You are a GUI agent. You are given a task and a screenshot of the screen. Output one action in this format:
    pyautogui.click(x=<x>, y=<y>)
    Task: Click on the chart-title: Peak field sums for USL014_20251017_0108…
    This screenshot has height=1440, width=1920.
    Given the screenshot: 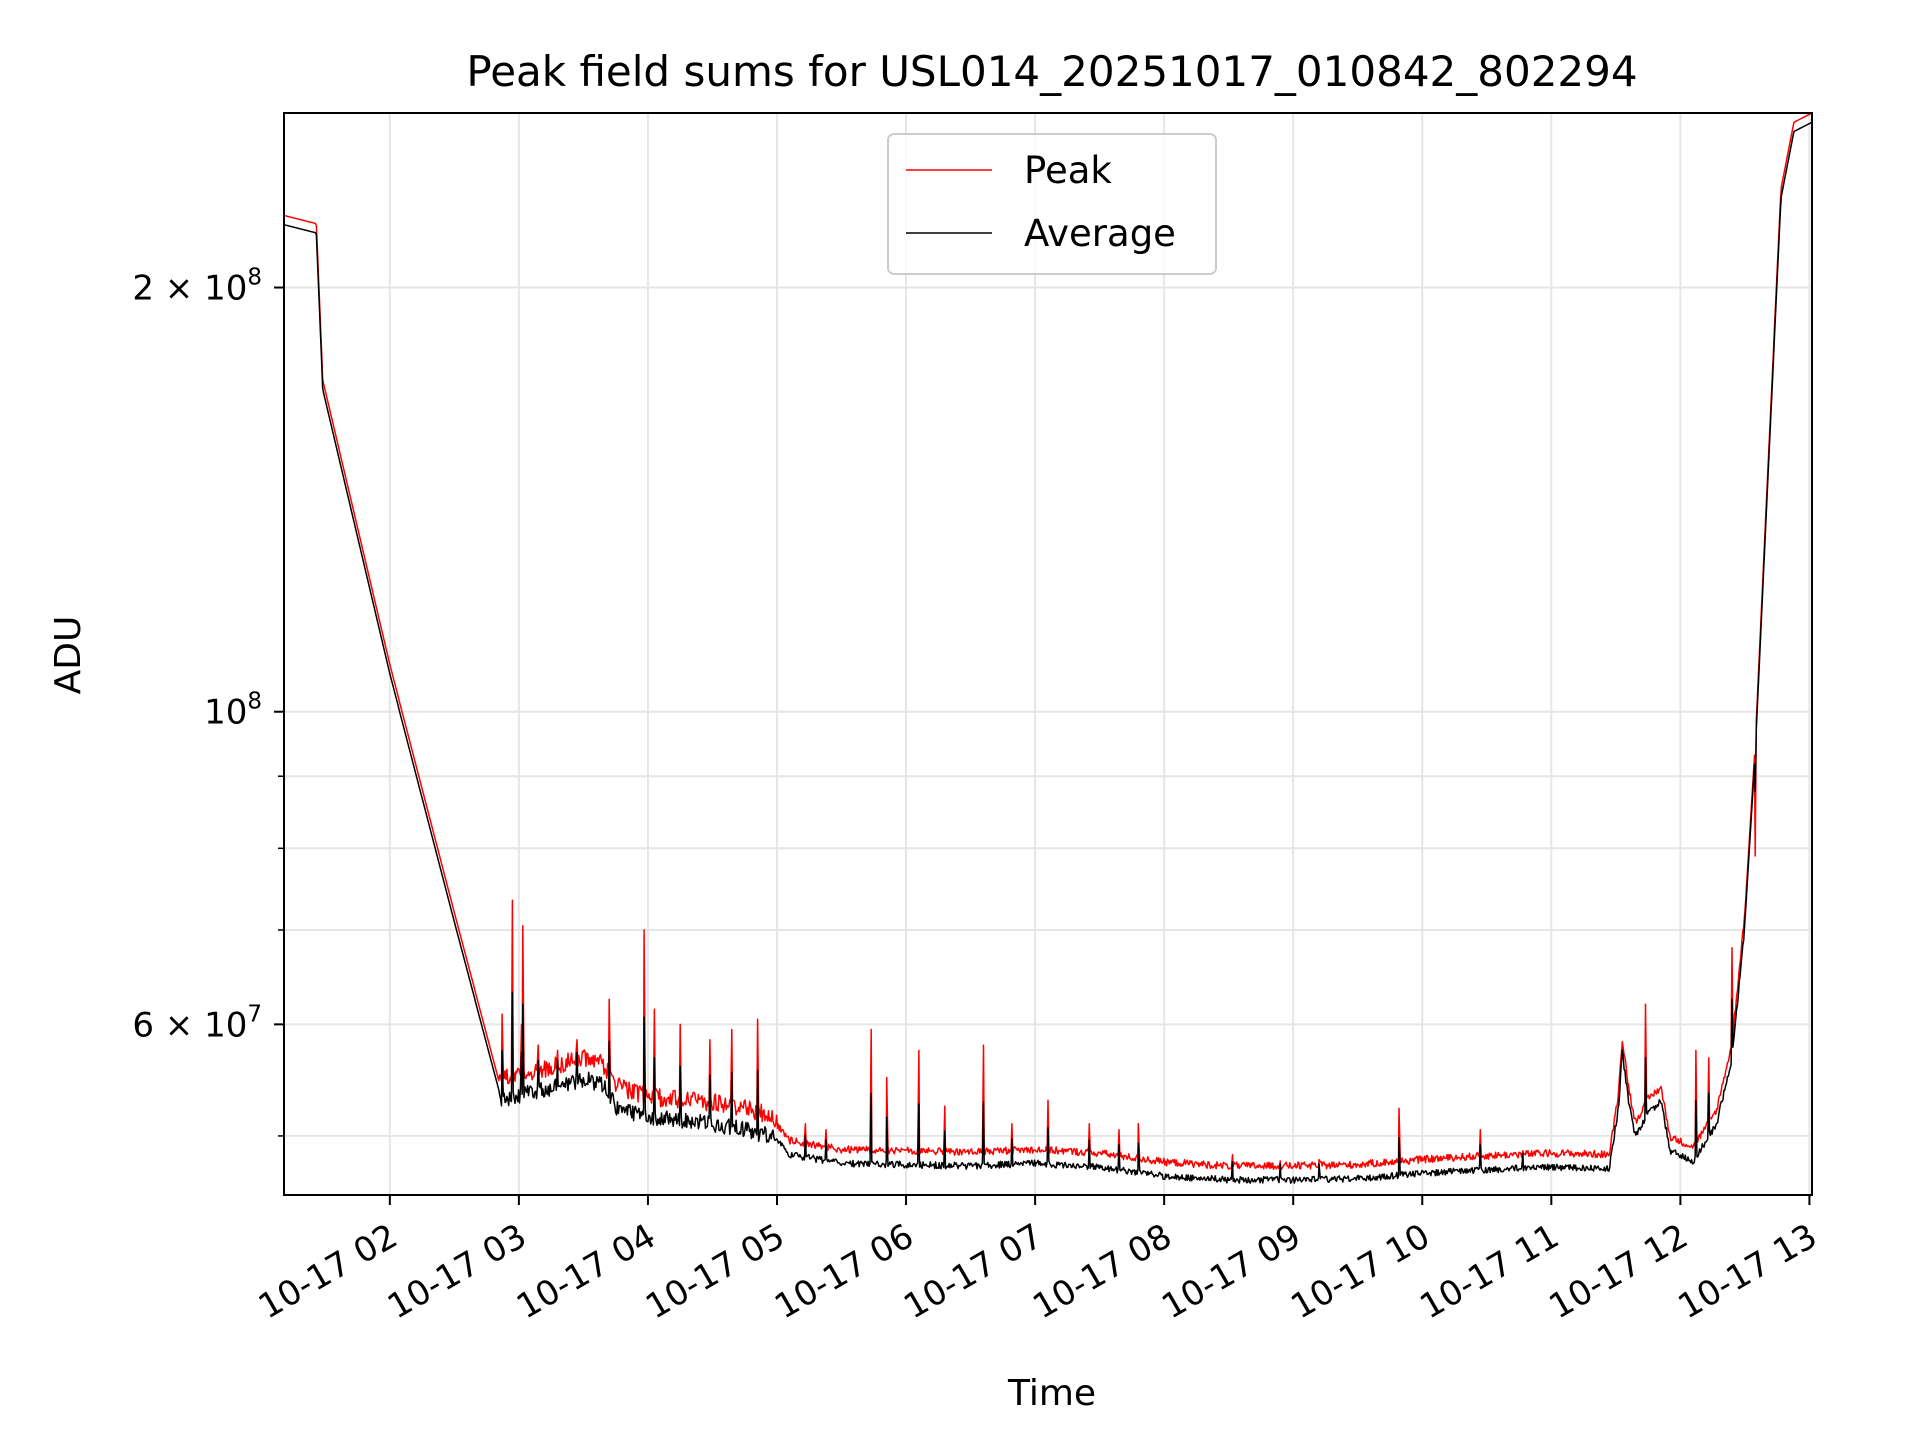 What is the action you would take?
    pyautogui.click(x=1051, y=71)
    